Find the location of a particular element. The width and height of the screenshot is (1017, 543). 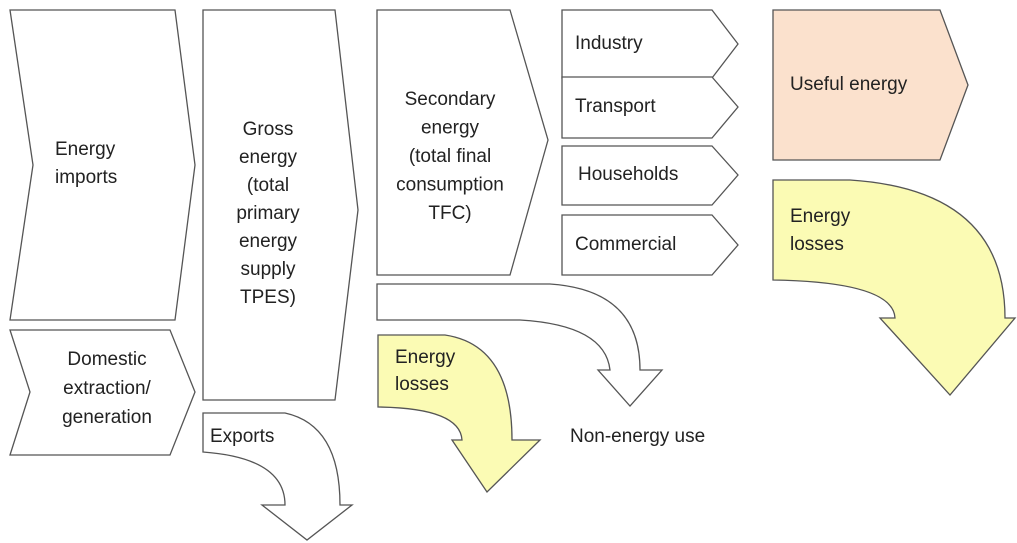

node-label: Commercial is located at coordinates (625, 244).